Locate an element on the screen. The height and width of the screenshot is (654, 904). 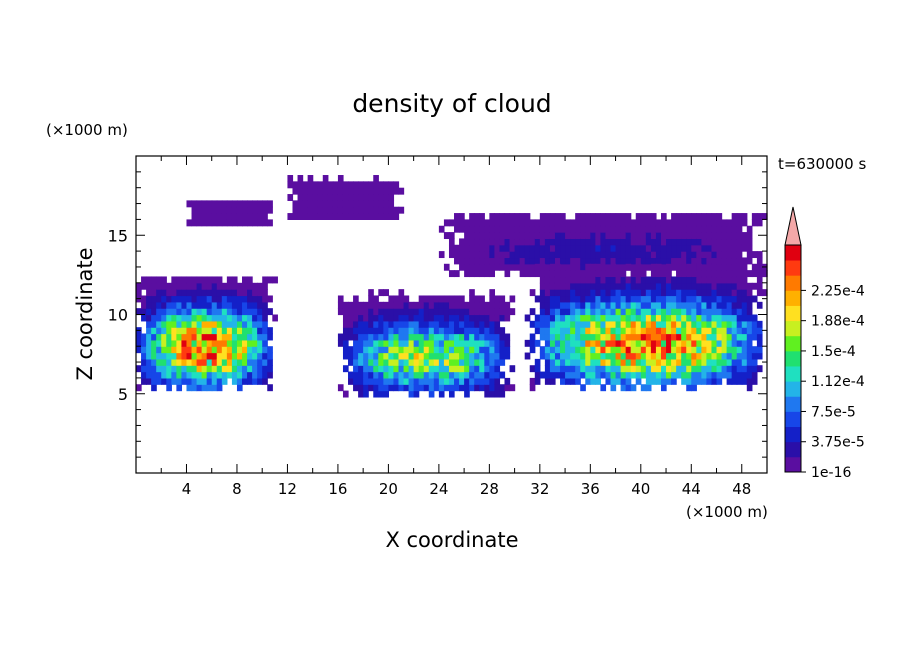
x-tick-label: 36 is located at coordinates (590, 489).